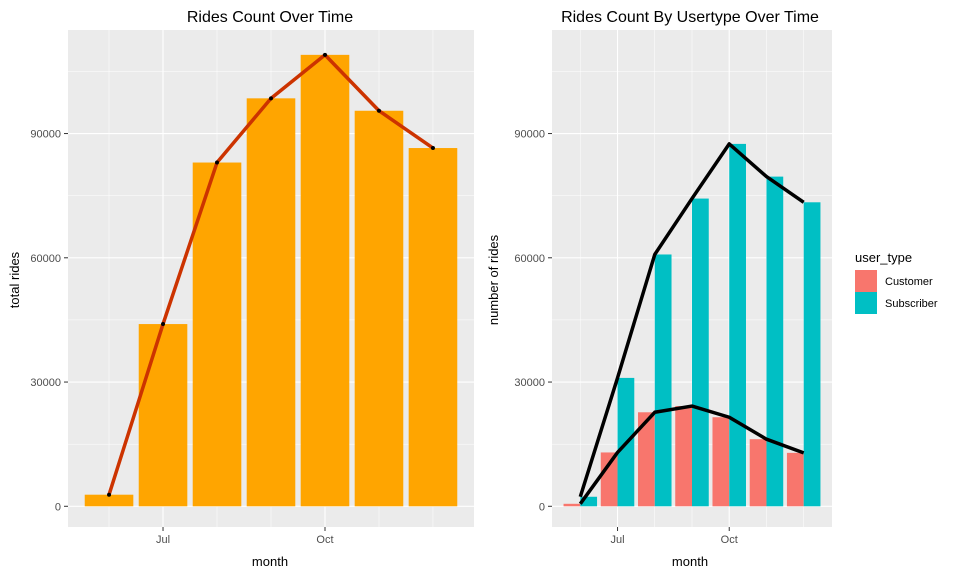 This screenshot has width=960, height=576. I want to click on legend-label-subscriber: Subscriber, so click(911, 304).